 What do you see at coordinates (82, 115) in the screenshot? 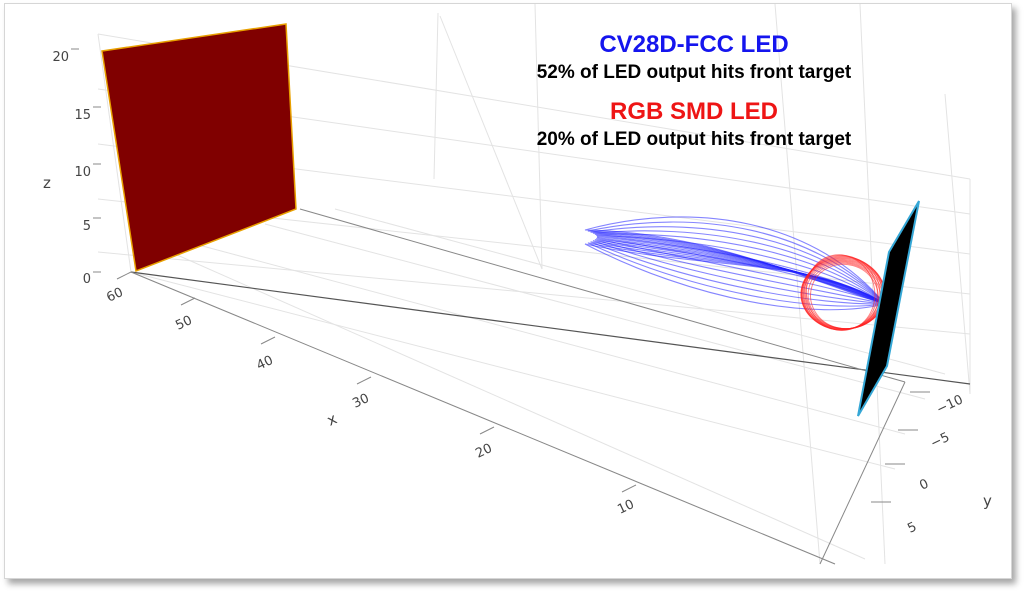
I see `z-tick: 15` at bounding box center [82, 115].